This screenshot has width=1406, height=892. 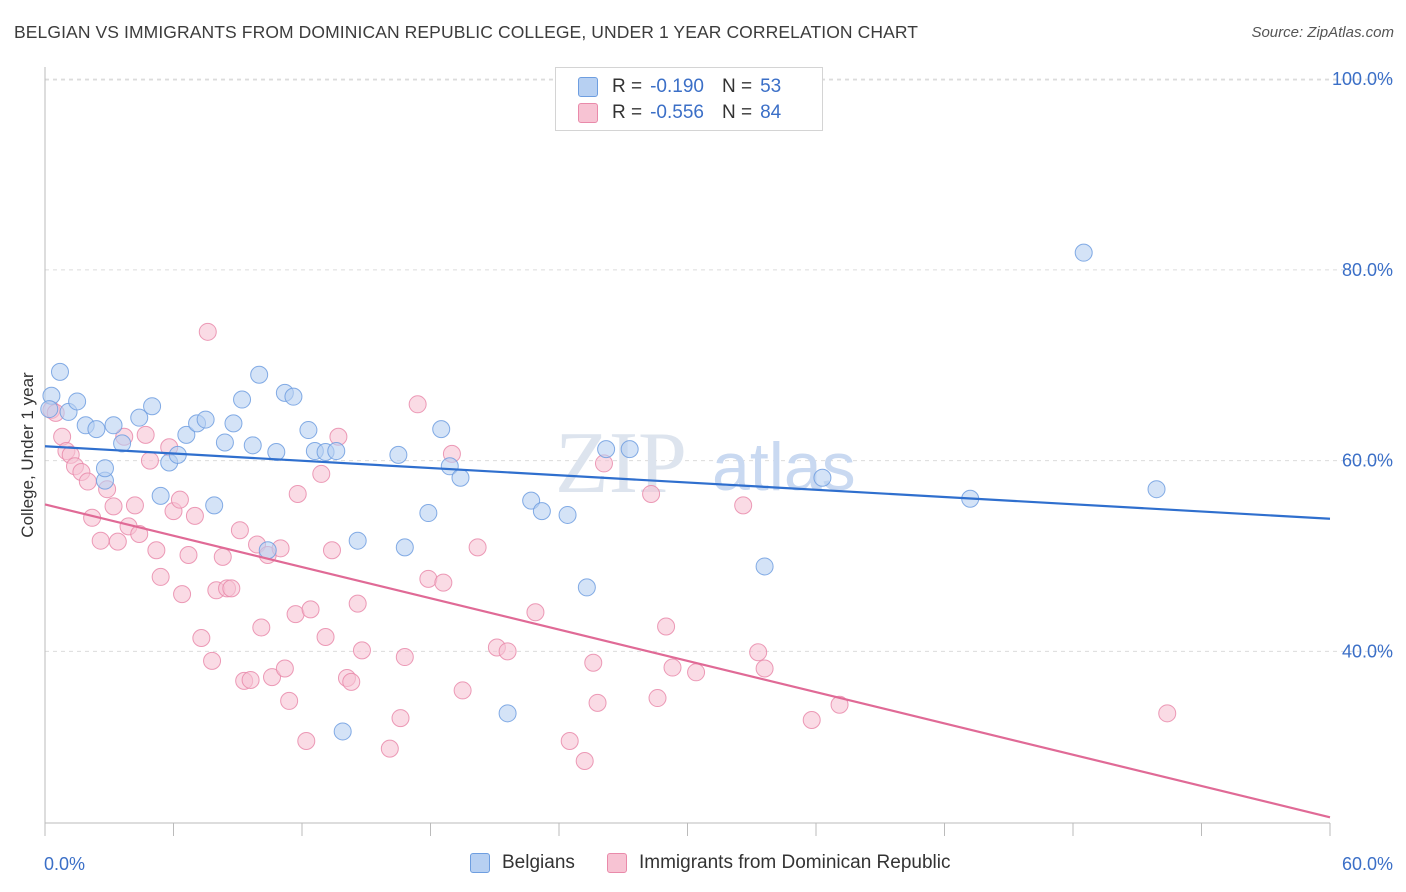 I want to click on x-tick-label: 0.0%, so click(x=64, y=864).